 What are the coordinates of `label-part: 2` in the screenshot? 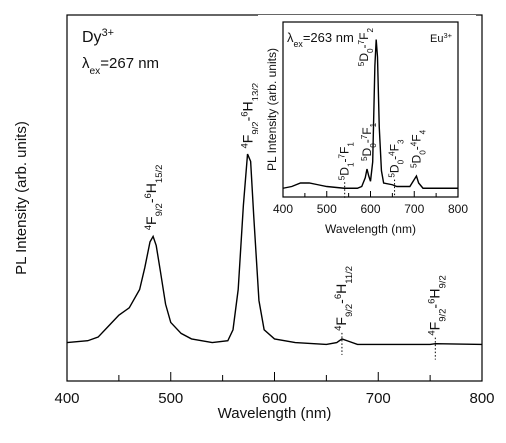 It's located at (370, 30).